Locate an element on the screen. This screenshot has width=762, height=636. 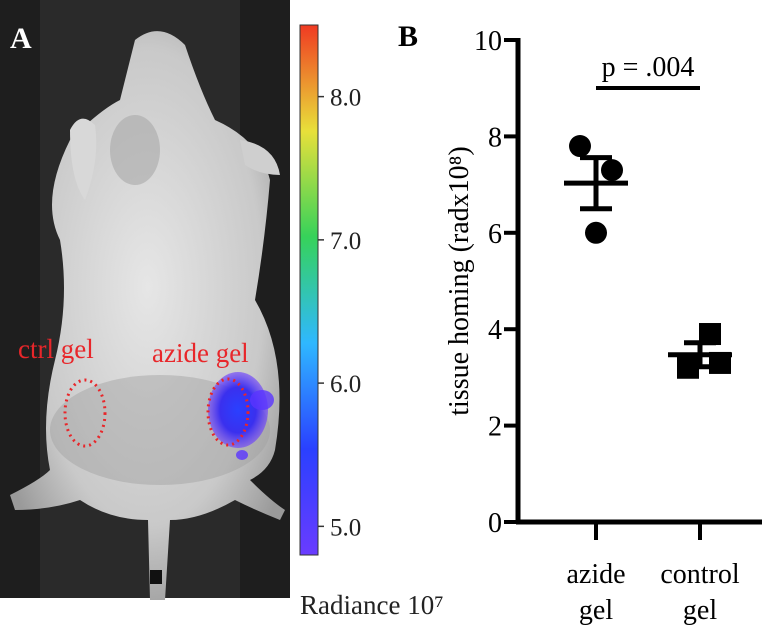
image-annotation: ctrl gel is located at coordinates (56, 349).